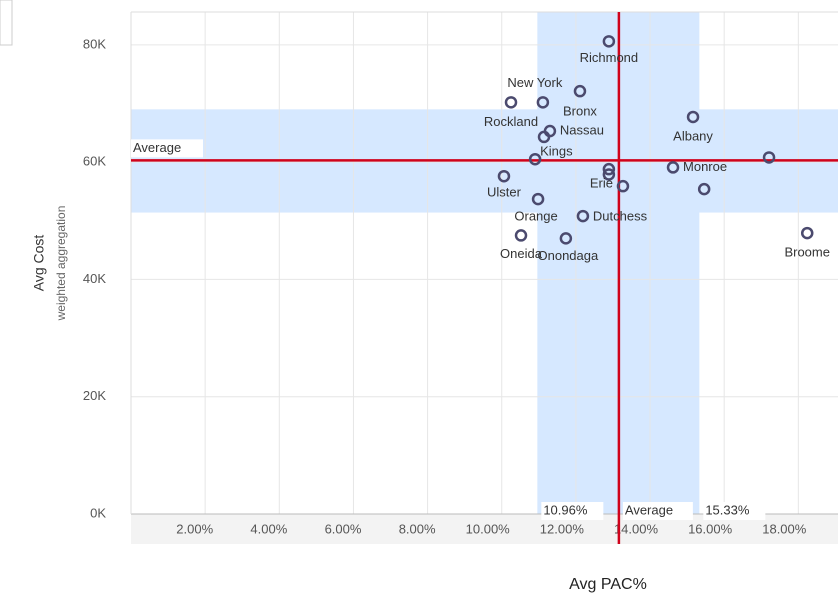 The height and width of the screenshot is (608, 838). What do you see at coordinates (417, 528) in the screenshot?
I see `x-tick-label: 8.00%` at bounding box center [417, 528].